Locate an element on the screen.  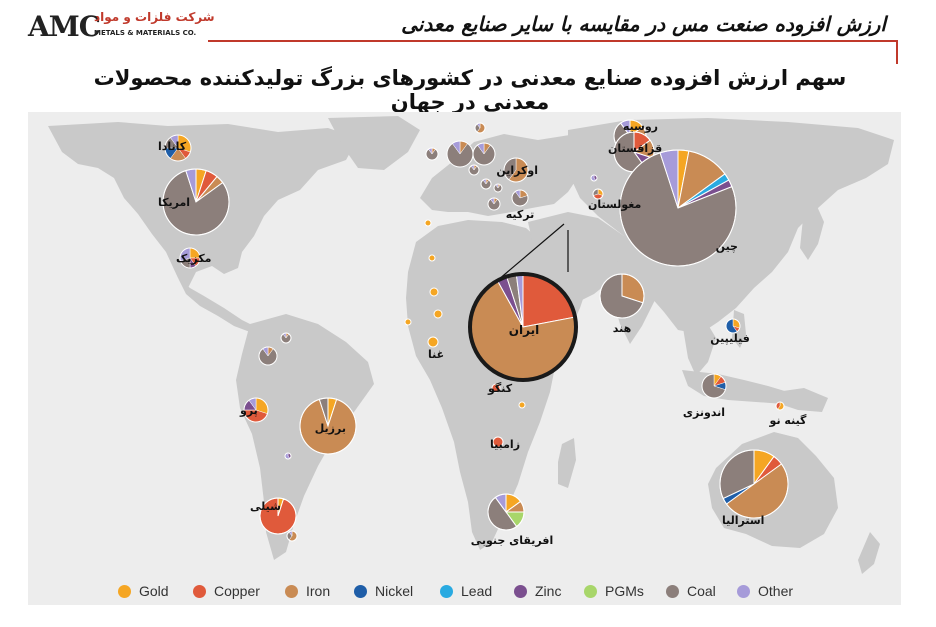
legend-item-coal: Coal is located at coordinates (691, 591).